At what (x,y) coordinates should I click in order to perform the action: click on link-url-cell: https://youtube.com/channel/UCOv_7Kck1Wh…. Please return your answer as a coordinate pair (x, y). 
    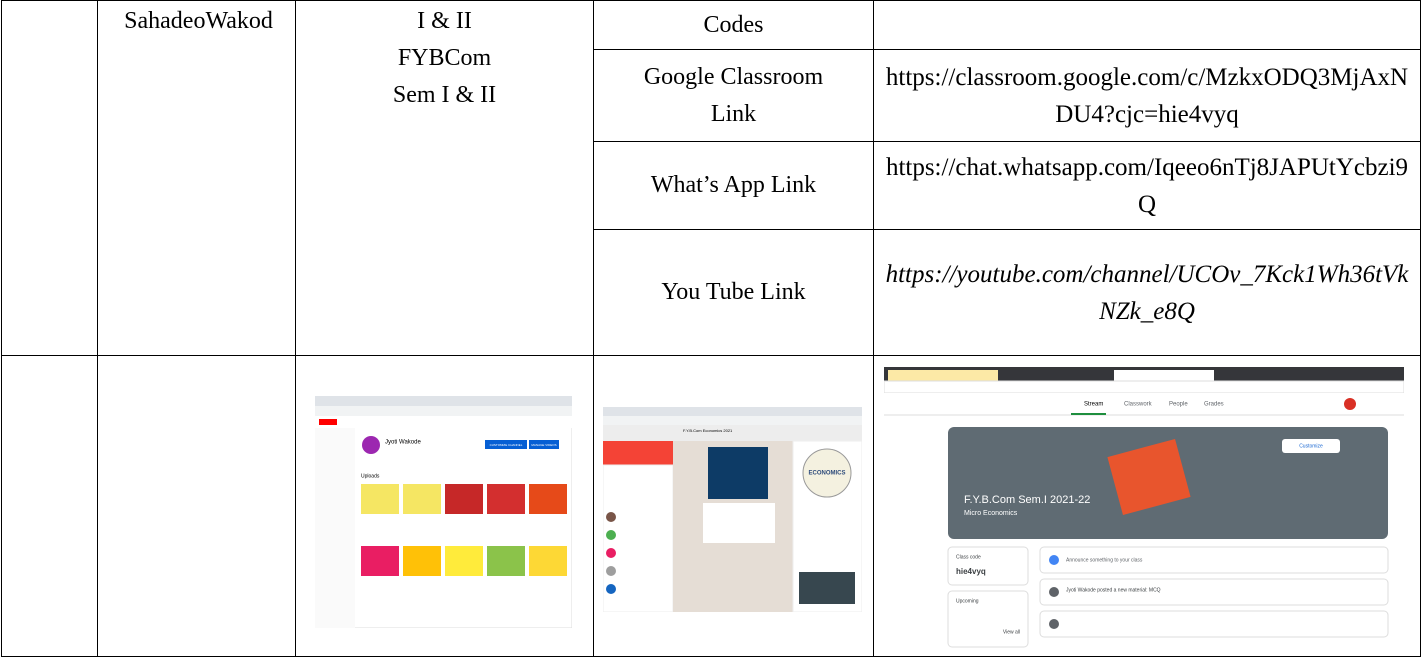
    Looking at the image, I should click on (1147, 292).